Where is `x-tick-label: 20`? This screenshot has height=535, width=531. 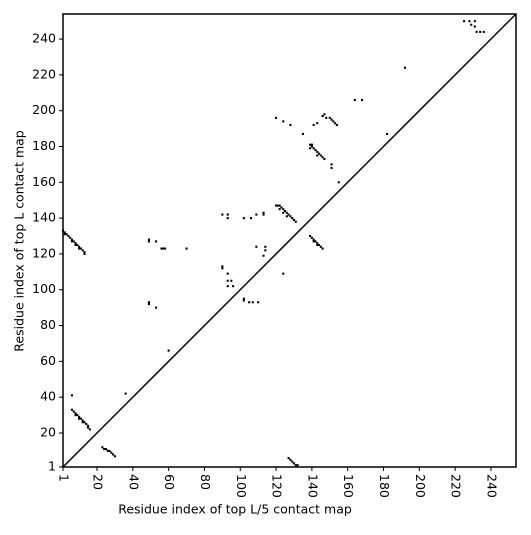 x-tick-label: 20 is located at coordinates (98, 482).